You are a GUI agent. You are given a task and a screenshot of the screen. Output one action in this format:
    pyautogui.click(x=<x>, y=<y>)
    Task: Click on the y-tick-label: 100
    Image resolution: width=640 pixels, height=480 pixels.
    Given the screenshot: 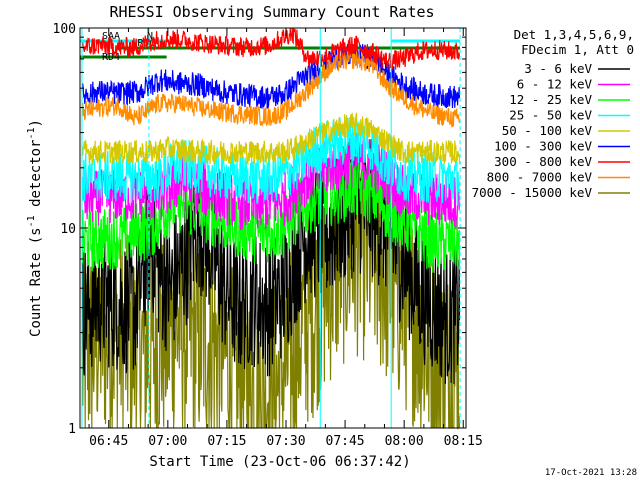 What is the action you would take?
    pyautogui.click(x=64, y=29)
    